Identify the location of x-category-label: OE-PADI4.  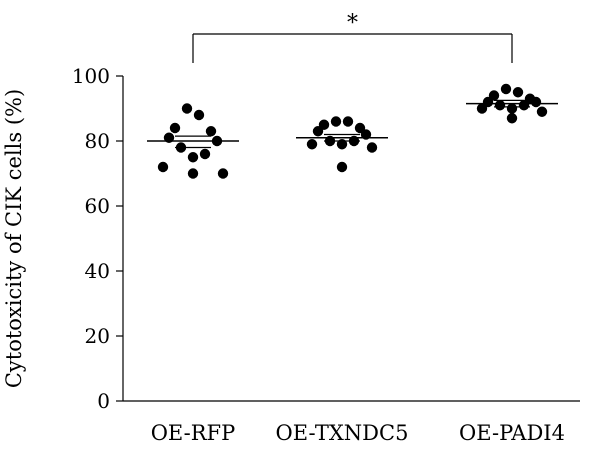
(512, 433).